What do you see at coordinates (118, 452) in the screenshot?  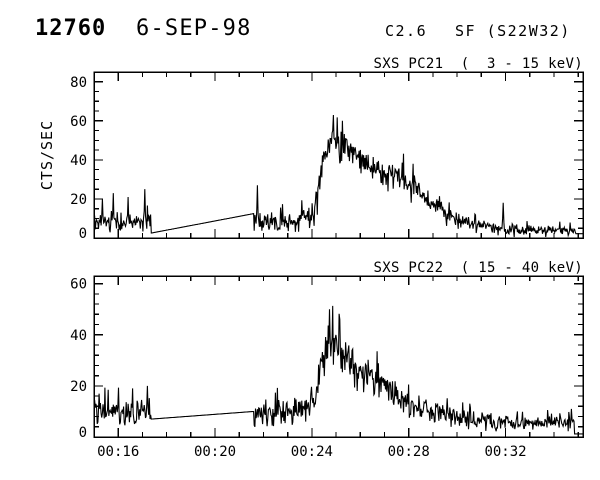 I see `svg-text: 00:16` at bounding box center [118, 452].